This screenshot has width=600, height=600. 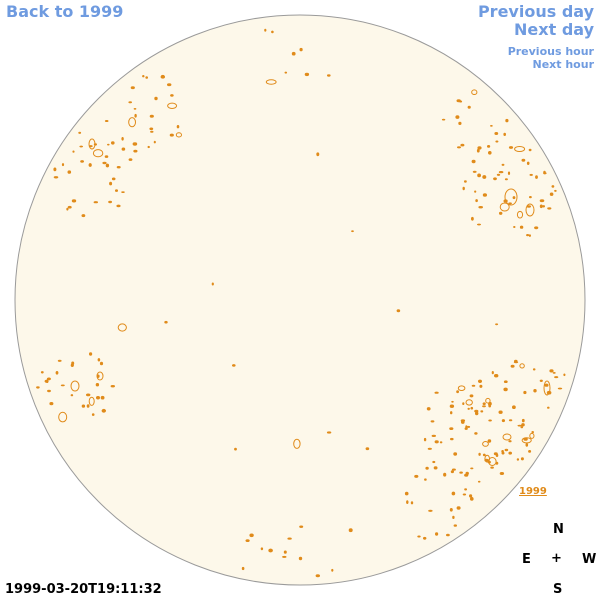 I want to click on year-link: 1999, so click(x=533, y=491).